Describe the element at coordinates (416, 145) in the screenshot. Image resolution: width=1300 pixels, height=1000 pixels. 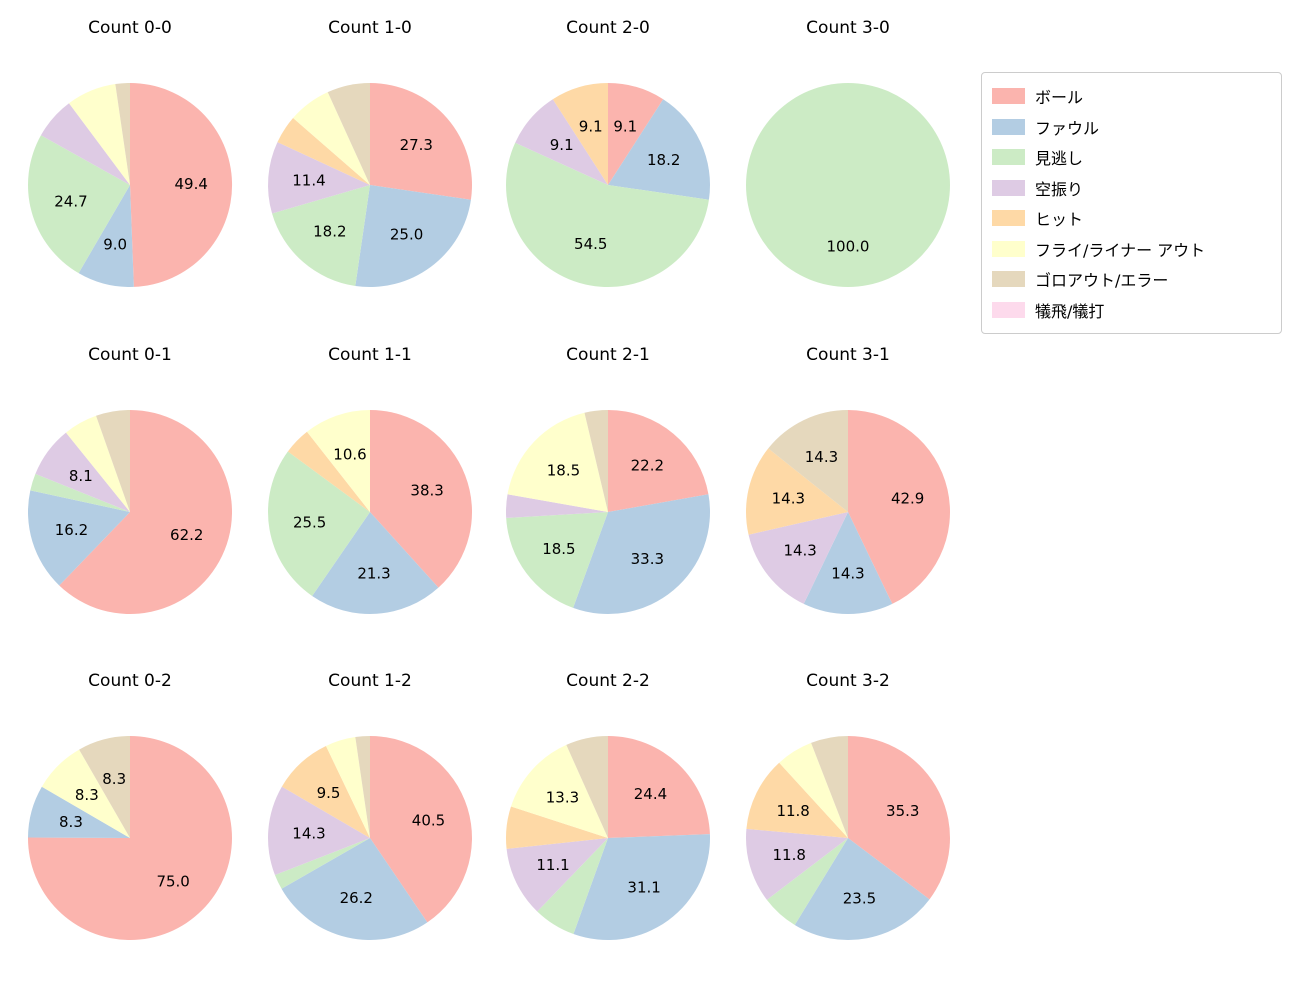
I see `pie-slice-label: 27.3` at that location.